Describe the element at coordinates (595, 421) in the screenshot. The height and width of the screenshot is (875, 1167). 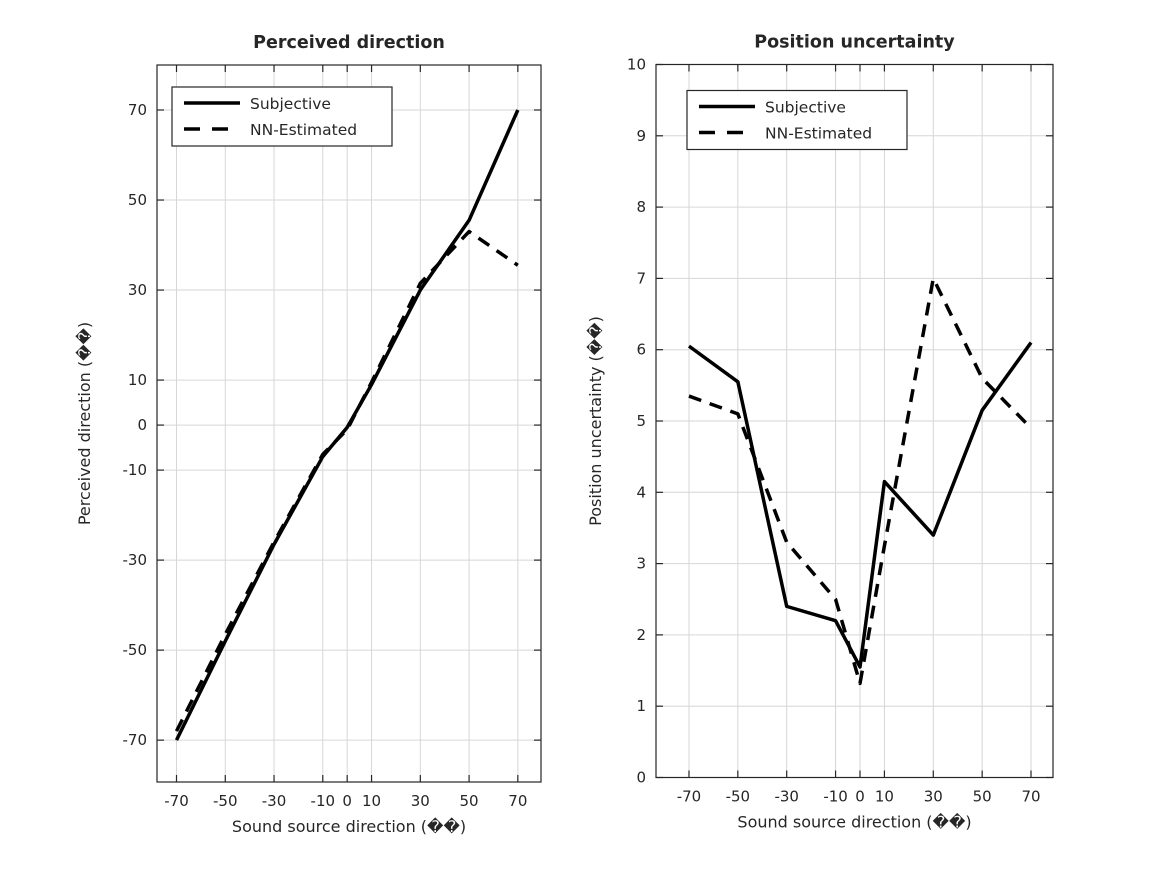
I see `y-axis-label: Position uncertainty (��)` at that location.